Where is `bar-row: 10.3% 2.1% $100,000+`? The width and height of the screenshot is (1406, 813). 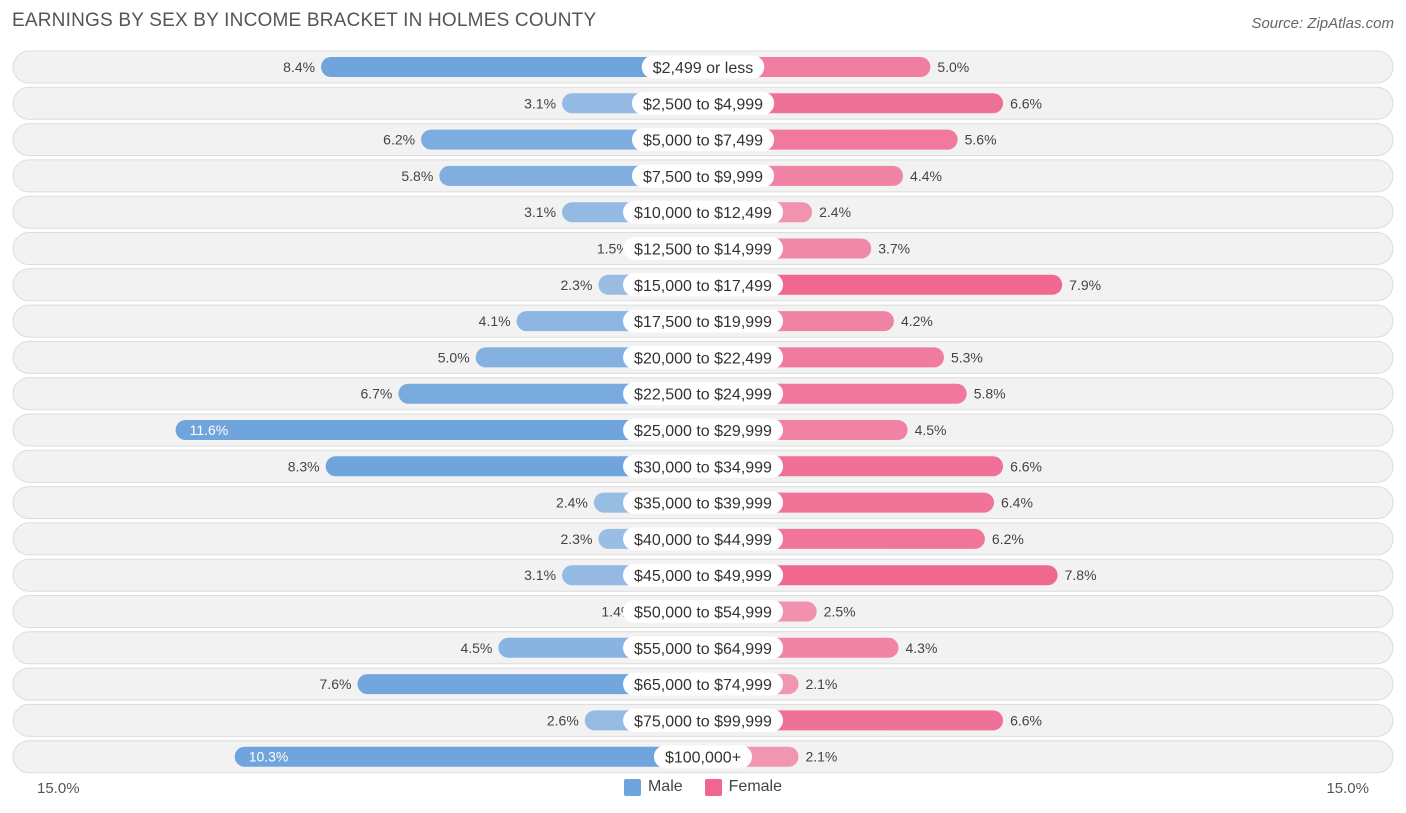
bar-row: 10.3% 2.1% $100,000+ is located at coordinates (703, 757).